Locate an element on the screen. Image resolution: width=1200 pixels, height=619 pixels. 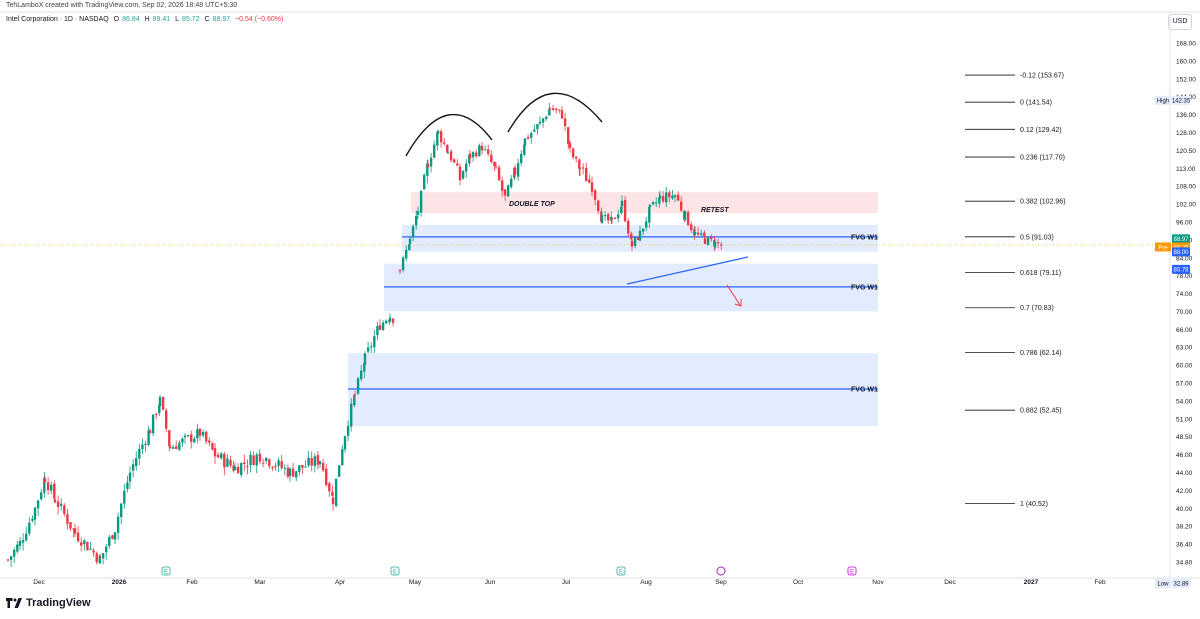
y-tick-label: 78.00 is located at coordinates (1184, 276).